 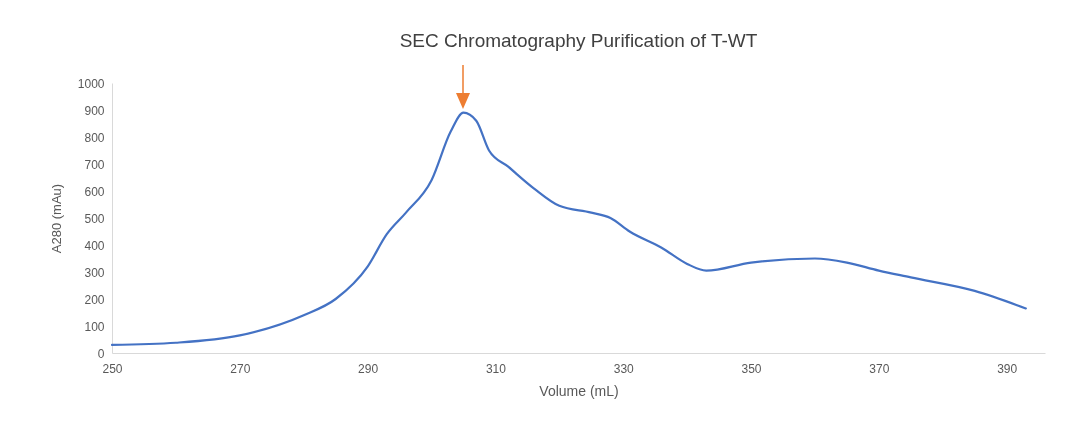 I want to click on y-tick-label: 1000, so click(x=91, y=83).